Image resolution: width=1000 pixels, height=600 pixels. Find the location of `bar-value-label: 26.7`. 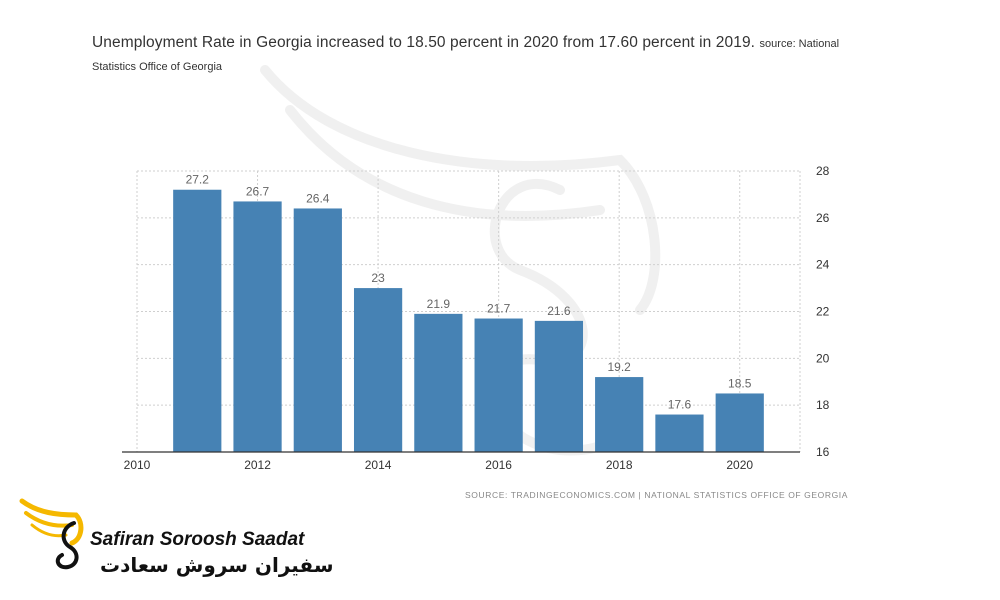

bar-value-label: 26.7 is located at coordinates (258, 191).